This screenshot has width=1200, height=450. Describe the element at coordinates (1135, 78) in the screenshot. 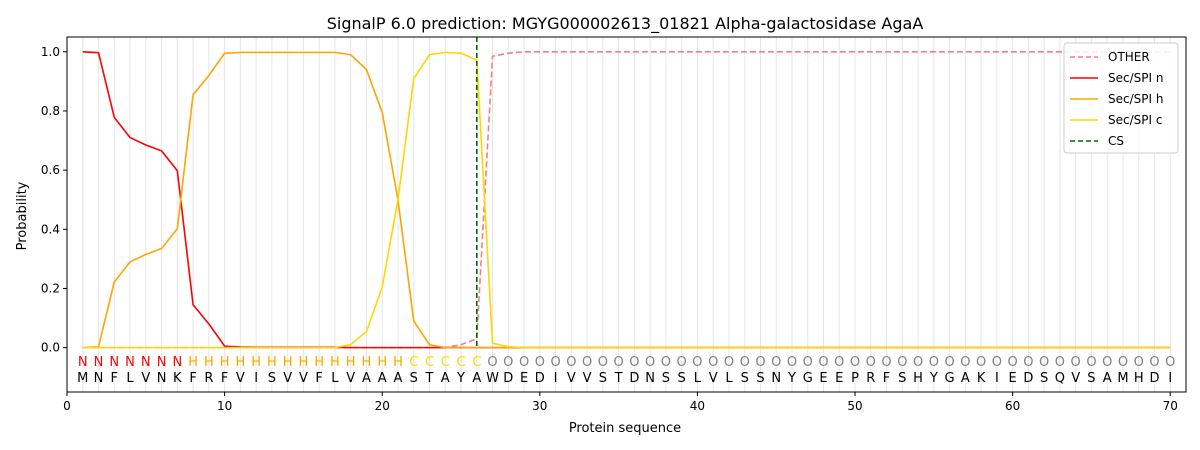

I see `legend-label: Sec/SPI n` at that location.